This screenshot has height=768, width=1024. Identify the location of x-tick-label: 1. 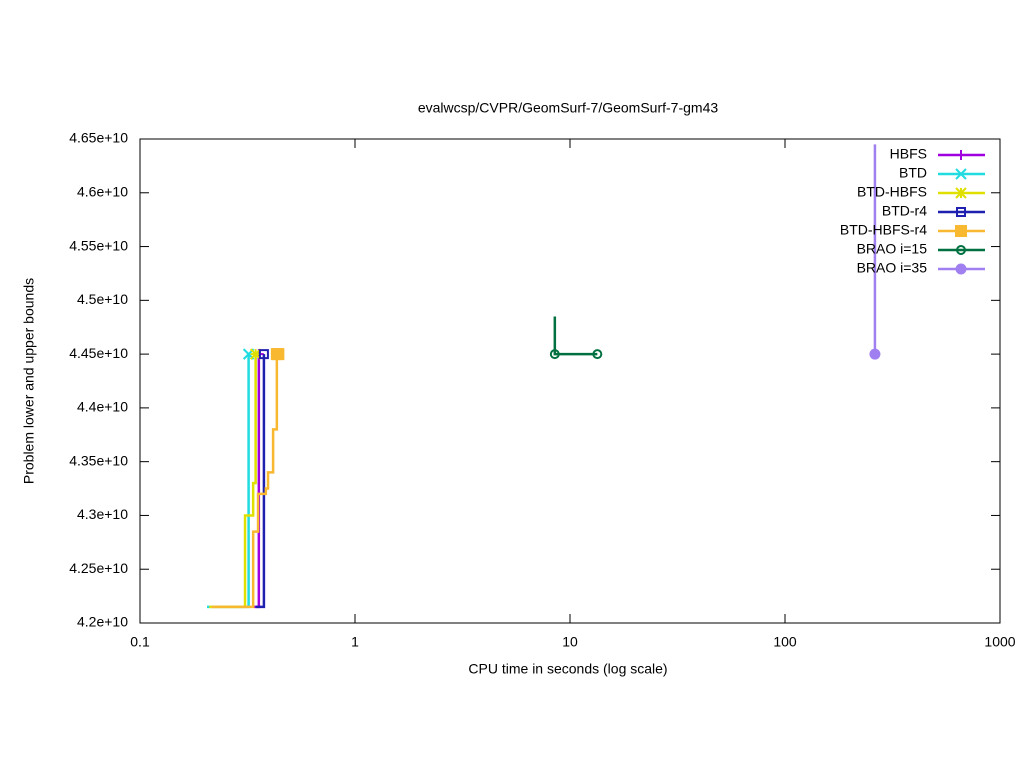
(355, 642).